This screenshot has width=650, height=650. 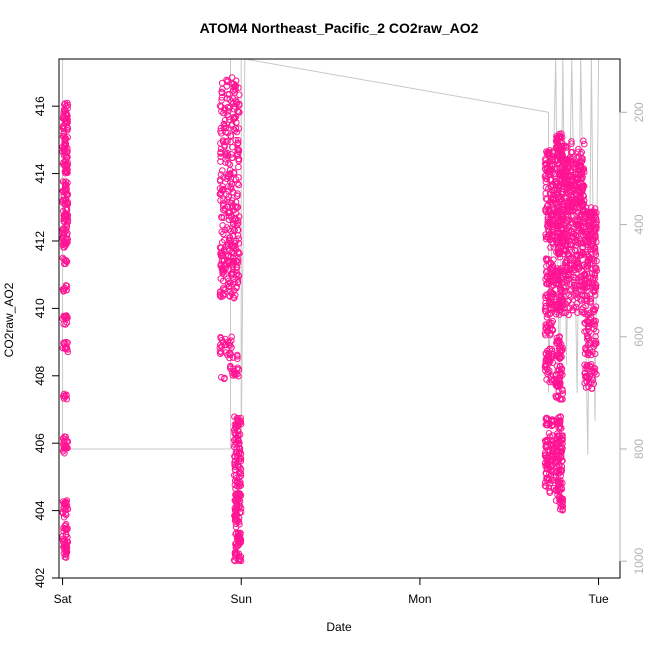 What do you see at coordinates (339, 28) in the screenshot?
I see `chart-title: ATOM4 Northeast_Pacific_2 CO2raw_AO2` at bounding box center [339, 28].